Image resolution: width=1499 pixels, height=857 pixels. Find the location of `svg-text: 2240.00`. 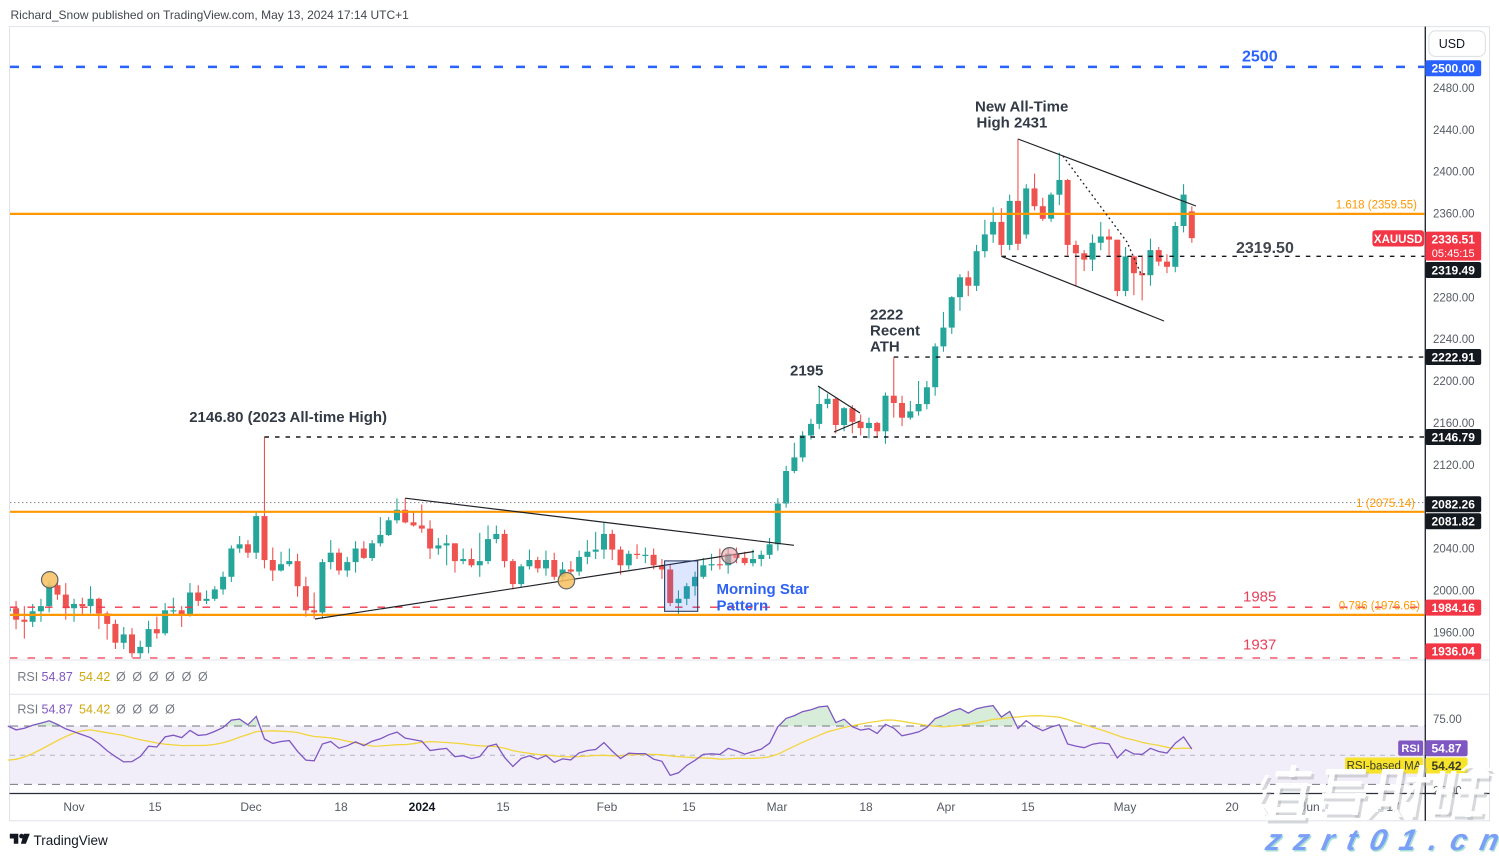

svg-text: 2240.00 is located at coordinates (1454, 340).